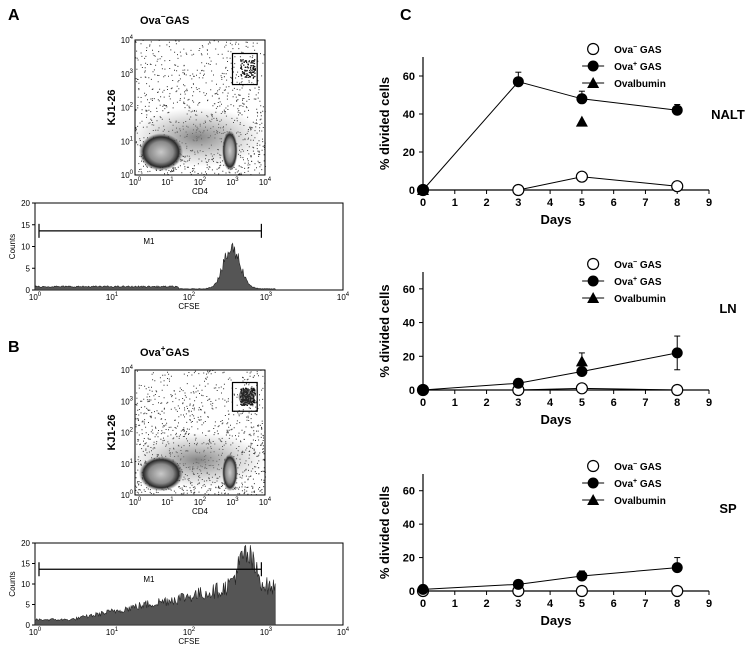  What do you see at coordinates (25, 203) in the screenshot?
I see `histogram-y-tick-label: 20` at bounding box center [25, 203].